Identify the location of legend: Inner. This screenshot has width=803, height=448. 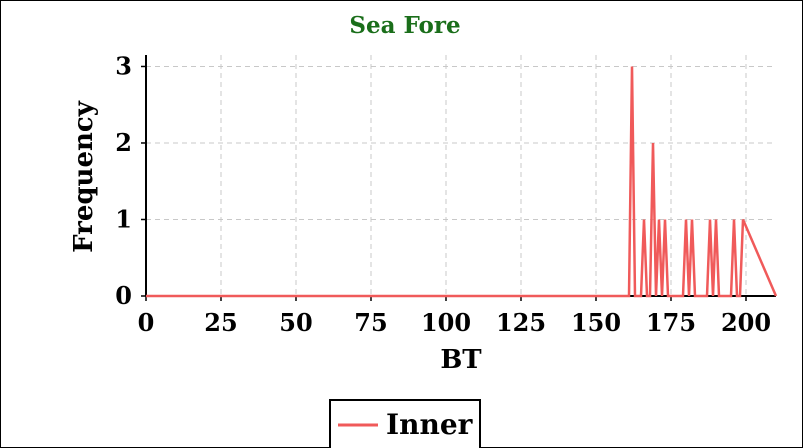
(405, 423).